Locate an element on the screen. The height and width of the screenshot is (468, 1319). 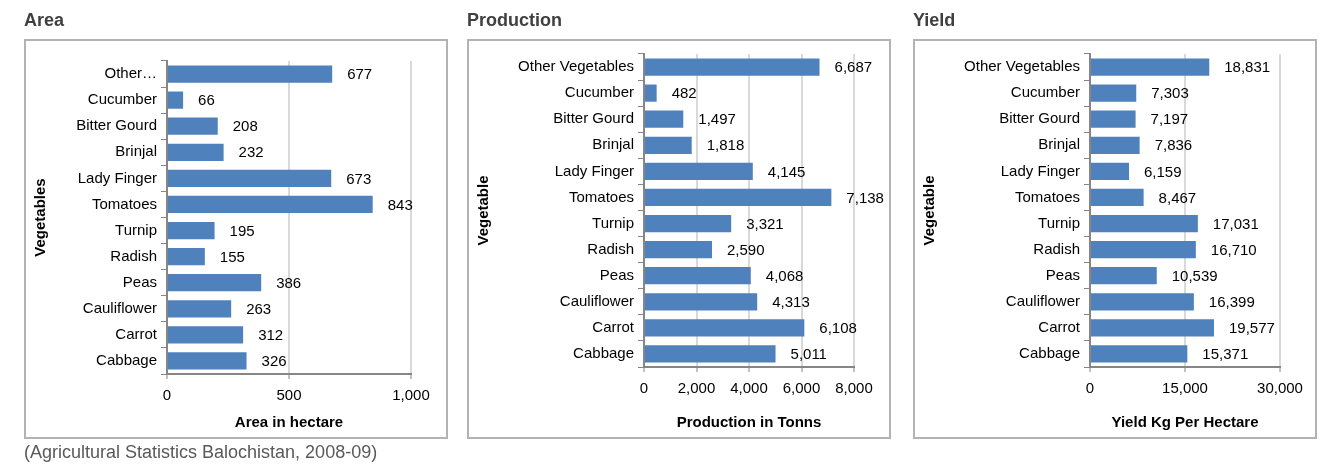
x-tick-label: 8,000 is located at coordinates (854, 388).